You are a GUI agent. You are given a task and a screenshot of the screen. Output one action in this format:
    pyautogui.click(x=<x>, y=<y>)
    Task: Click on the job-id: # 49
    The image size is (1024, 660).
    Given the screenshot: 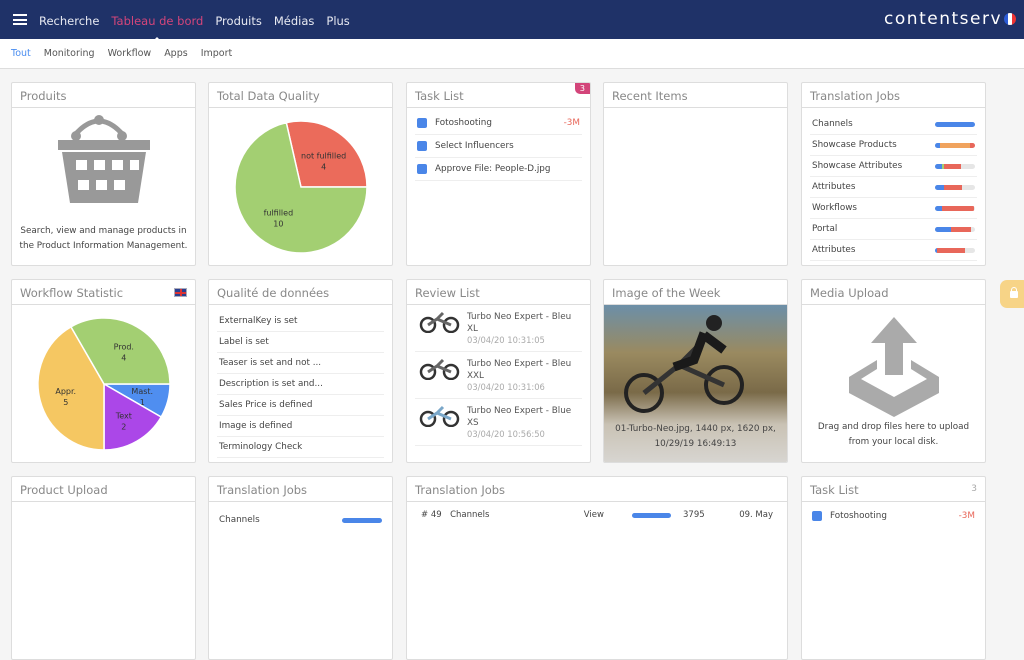 What is the action you would take?
    pyautogui.click(x=431, y=515)
    